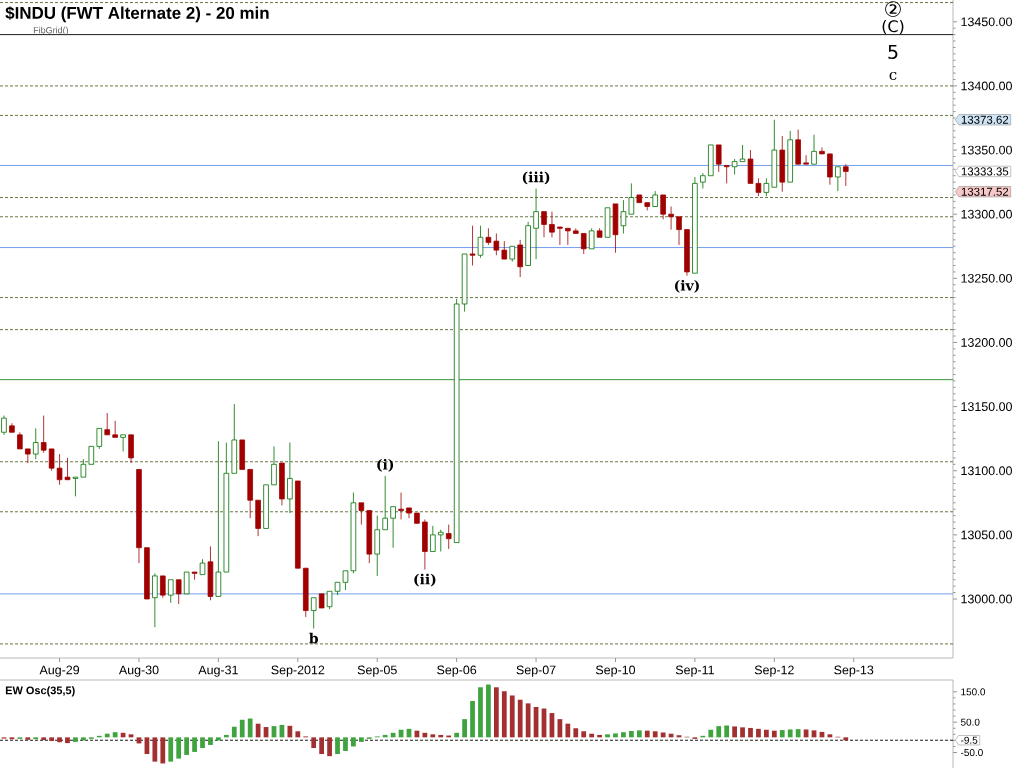  What do you see at coordinates (893, 76) in the screenshot?
I see `annotation: c` at bounding box center [893, 76].